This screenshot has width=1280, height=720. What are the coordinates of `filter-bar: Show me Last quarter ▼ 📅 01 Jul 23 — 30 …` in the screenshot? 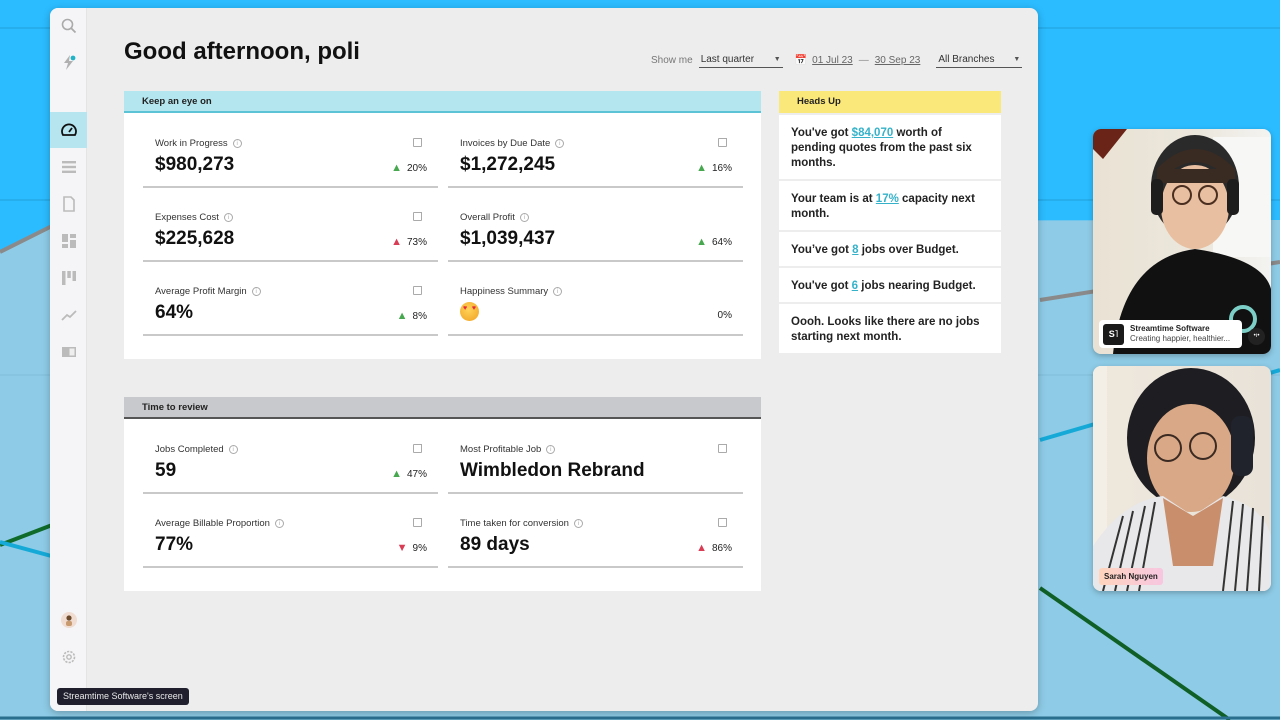 It's located at (837, 60).